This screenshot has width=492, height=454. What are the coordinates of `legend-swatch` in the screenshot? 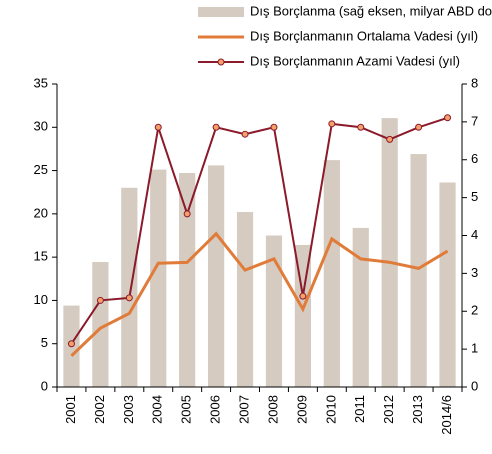 It's located at (221, 12).